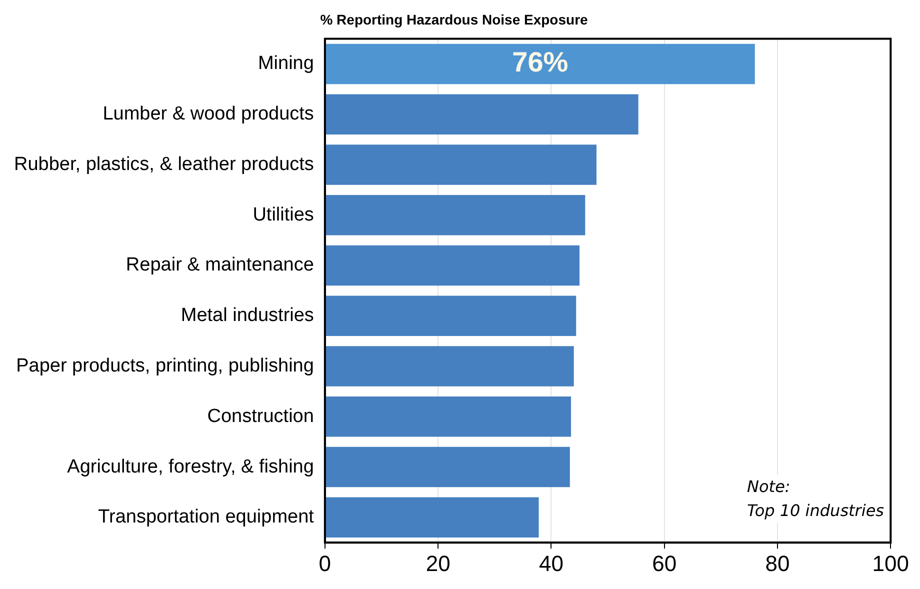 The width and height of the screenshot is (920, 589). Describe the element at coordinates (777, 563) in the screenshot. I see `x-tick-label: 80` at that location.